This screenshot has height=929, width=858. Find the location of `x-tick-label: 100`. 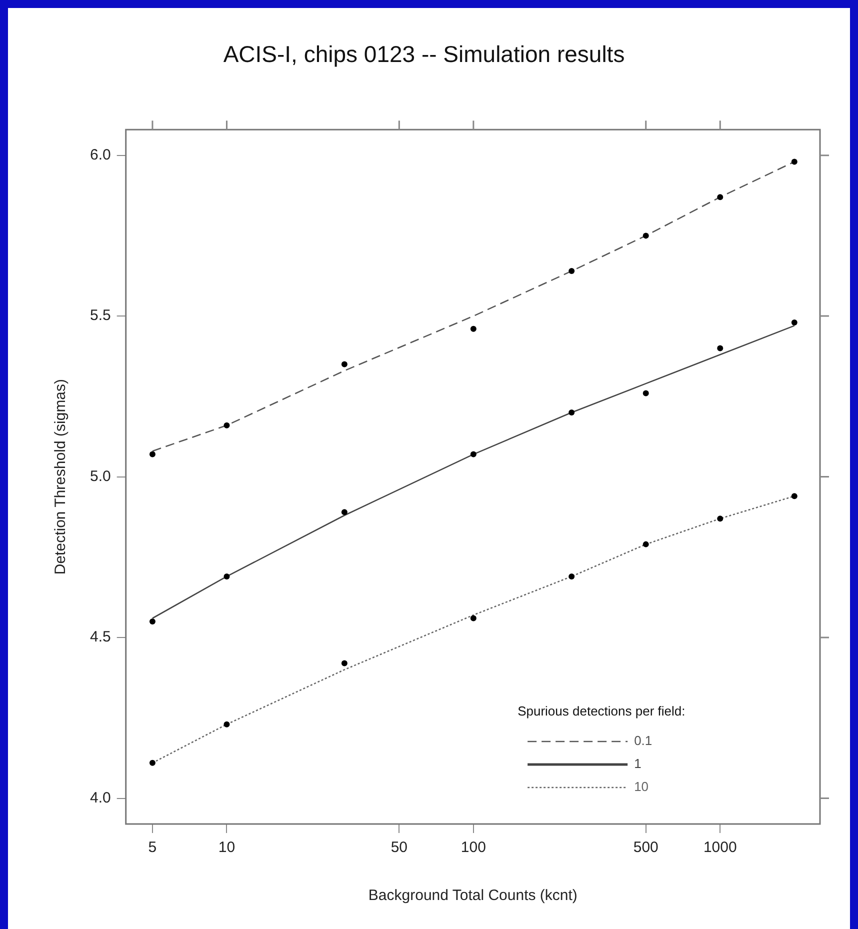

x-tick-label: 100 is located at coordinates (473, 847).